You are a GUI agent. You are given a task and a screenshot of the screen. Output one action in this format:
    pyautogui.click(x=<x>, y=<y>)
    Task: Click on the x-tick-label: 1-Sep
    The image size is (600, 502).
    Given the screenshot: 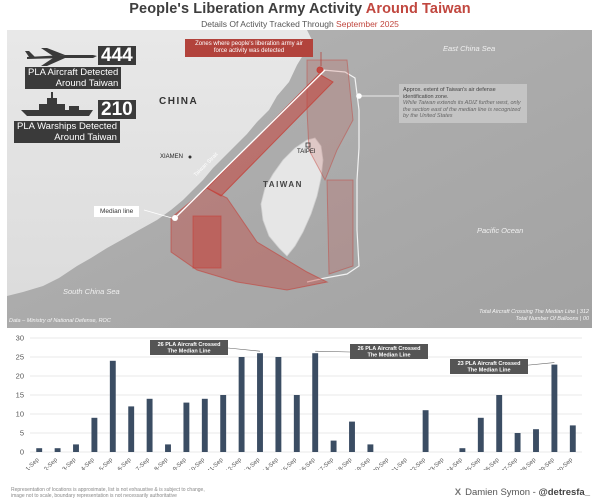 What is the action you would take?
    pyautogui.click(x=33, y=463)
    